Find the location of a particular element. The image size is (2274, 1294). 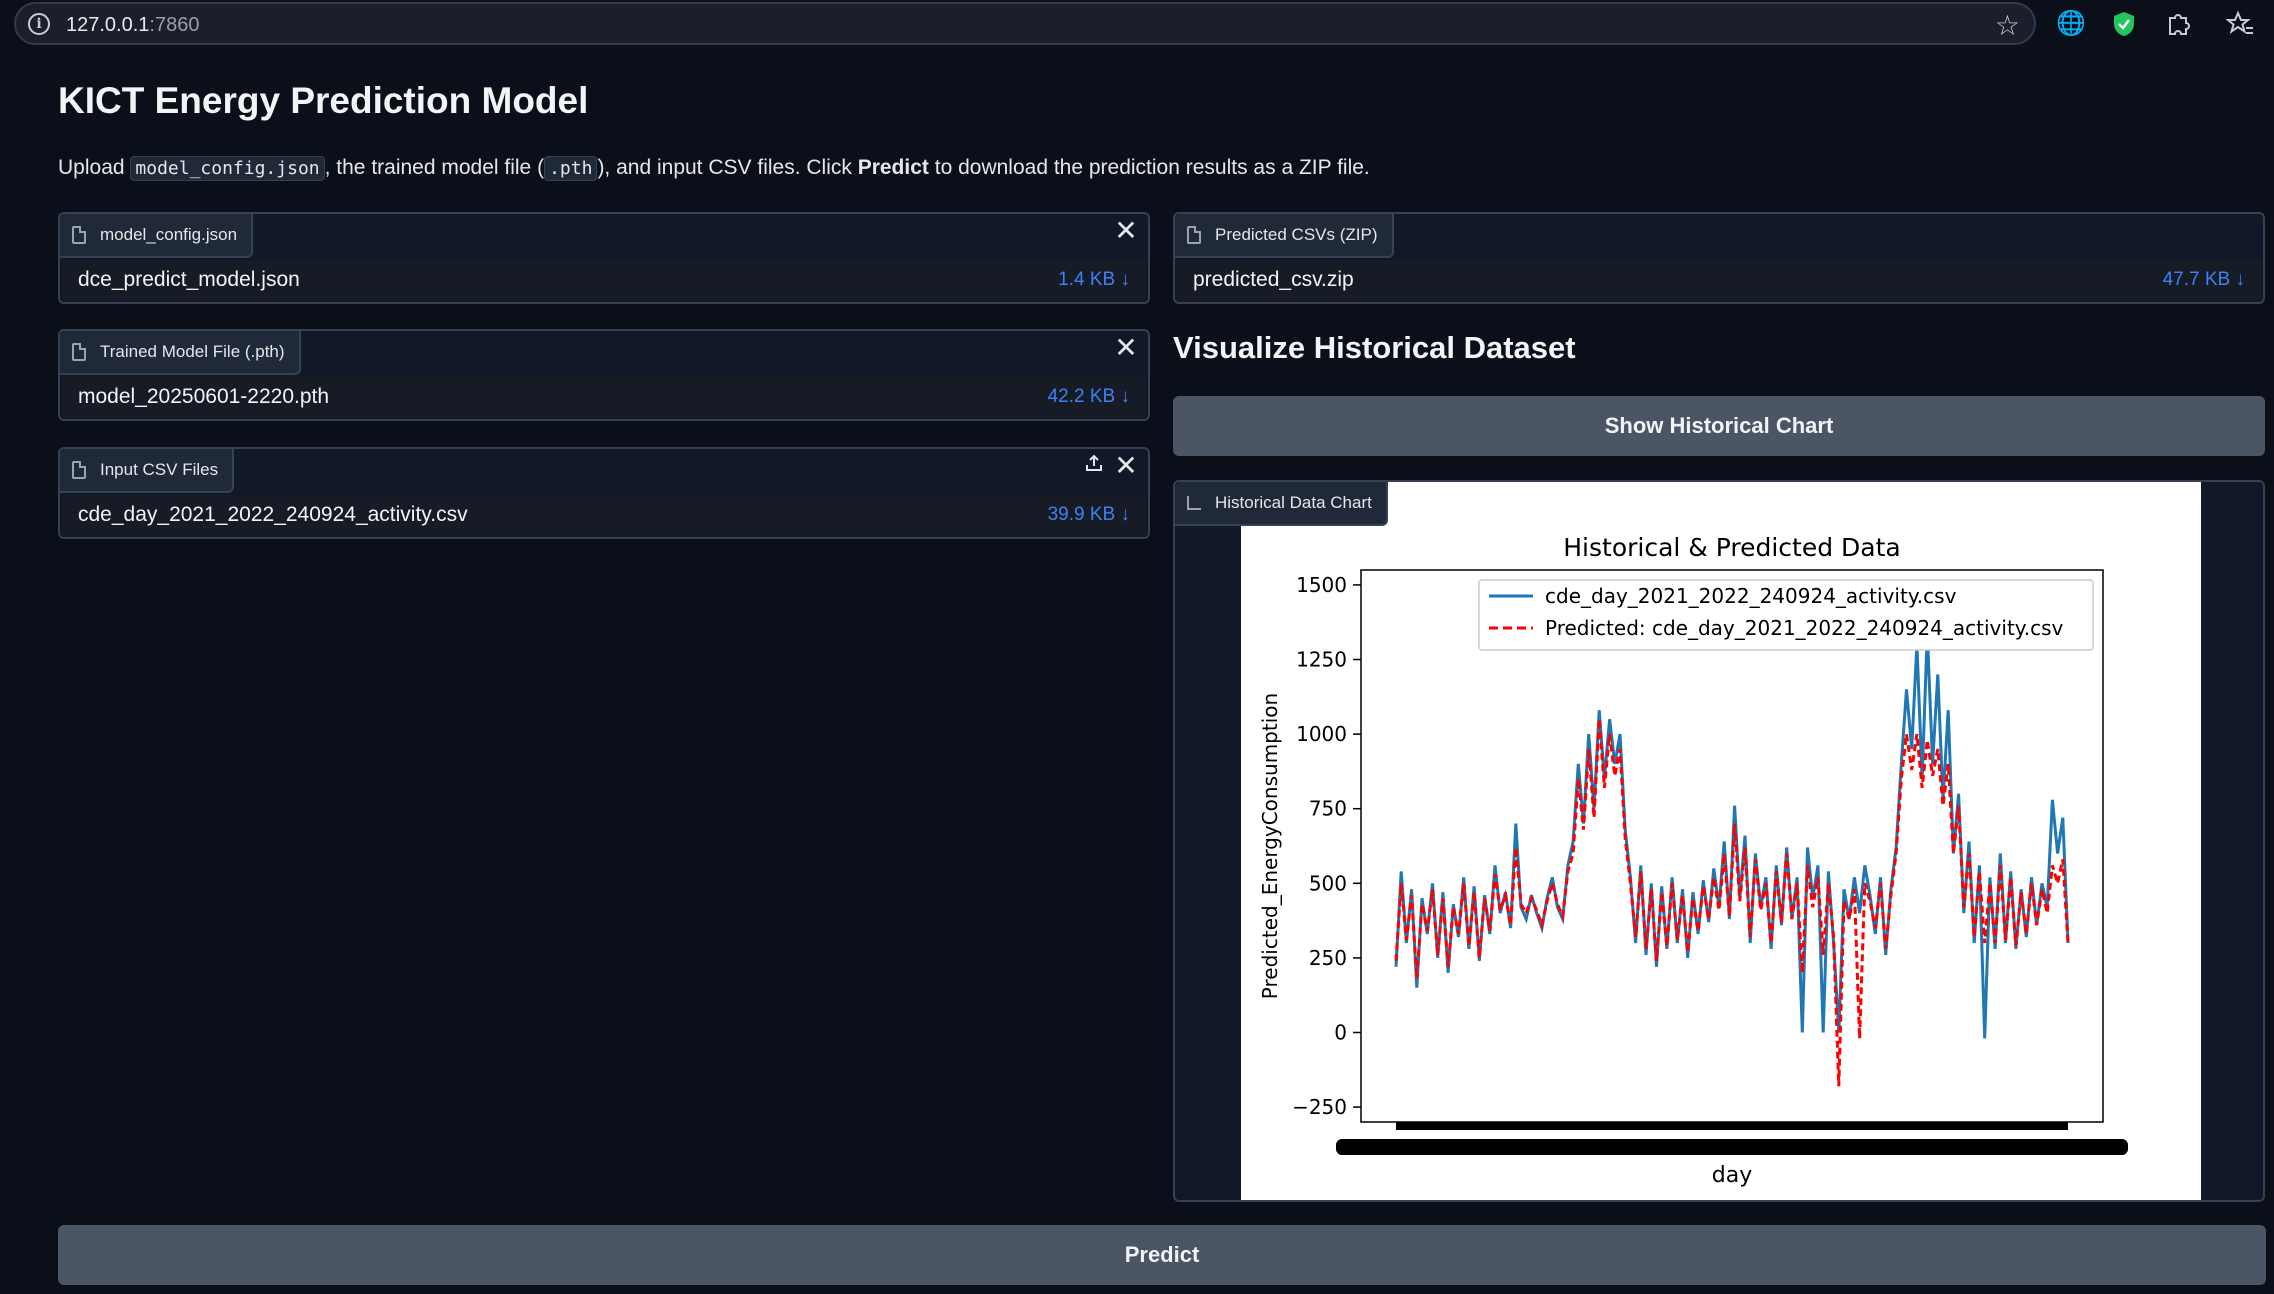

file-label: Input CSV Files is located at coordinates (147, 471).